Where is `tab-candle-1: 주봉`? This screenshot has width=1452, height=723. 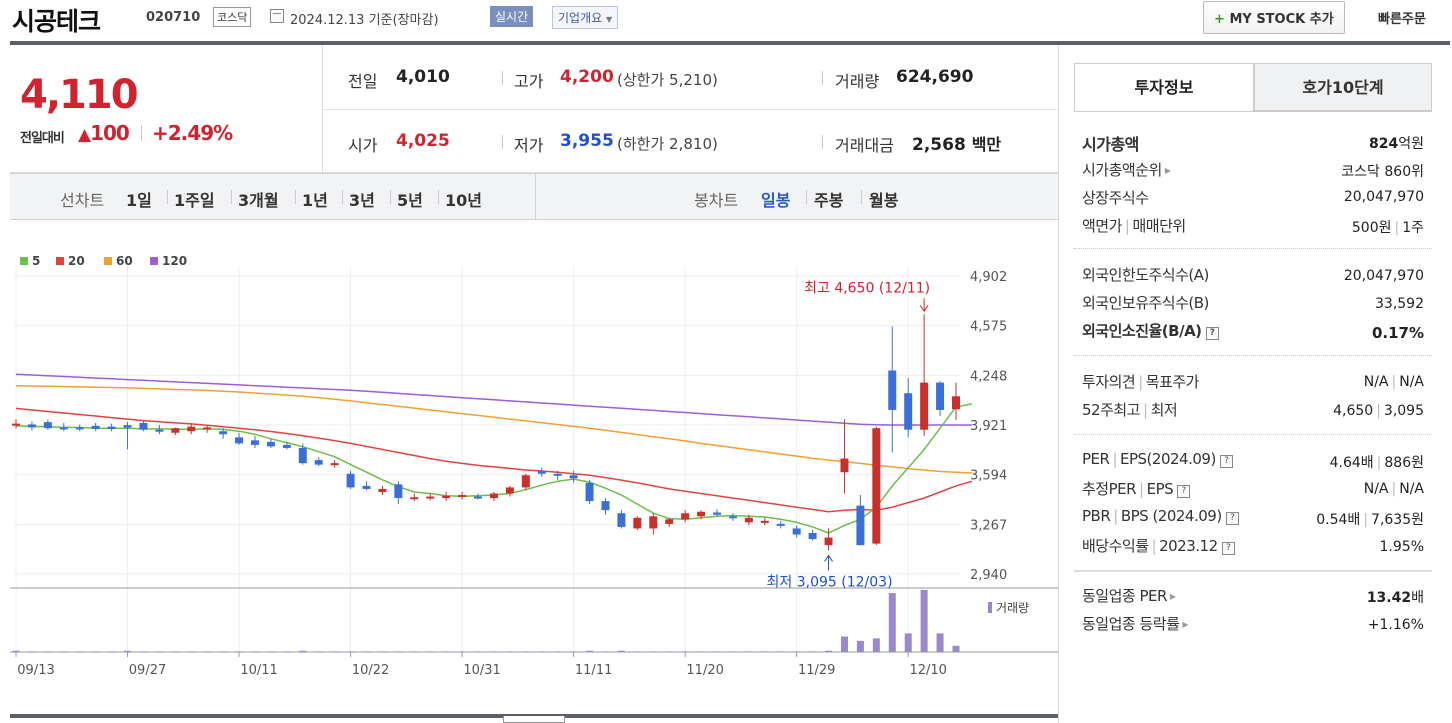 tab-candle-1: 주봉 is located at coordinates (829, 200).